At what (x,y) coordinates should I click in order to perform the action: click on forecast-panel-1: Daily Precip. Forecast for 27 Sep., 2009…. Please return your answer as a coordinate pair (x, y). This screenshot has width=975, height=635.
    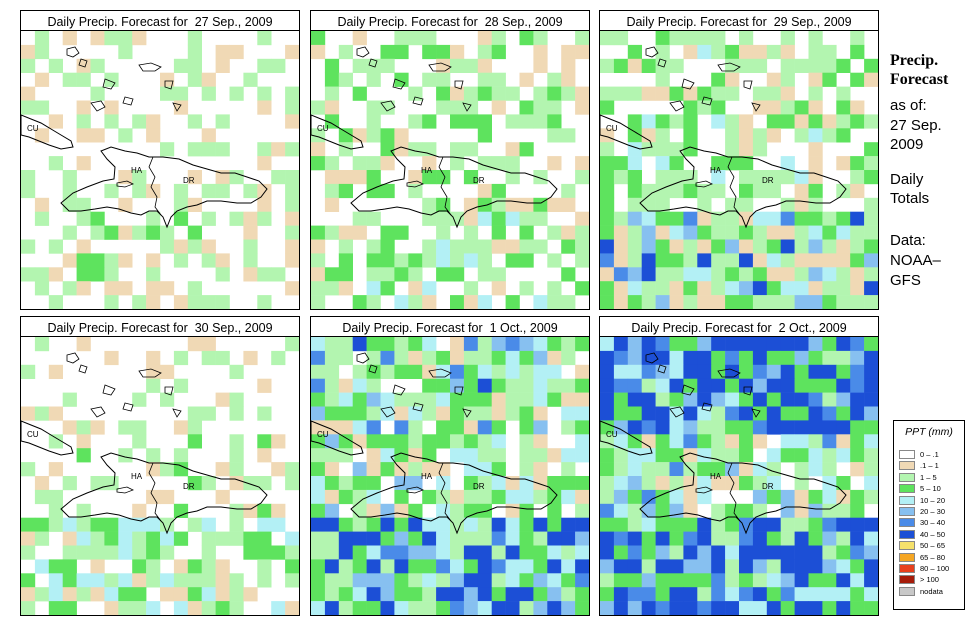
    Looking at the image, I should click on (160, 160).